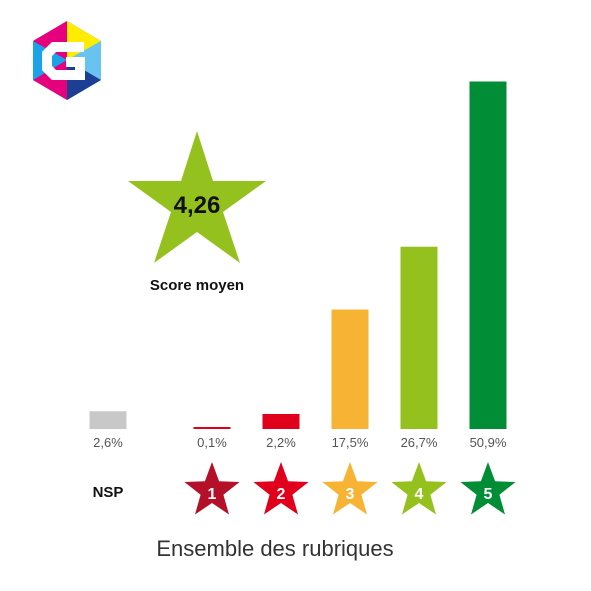 The height and width of the screenshot is (591, 591). I want to click on rating-star-3: 3, so click(350, 488).